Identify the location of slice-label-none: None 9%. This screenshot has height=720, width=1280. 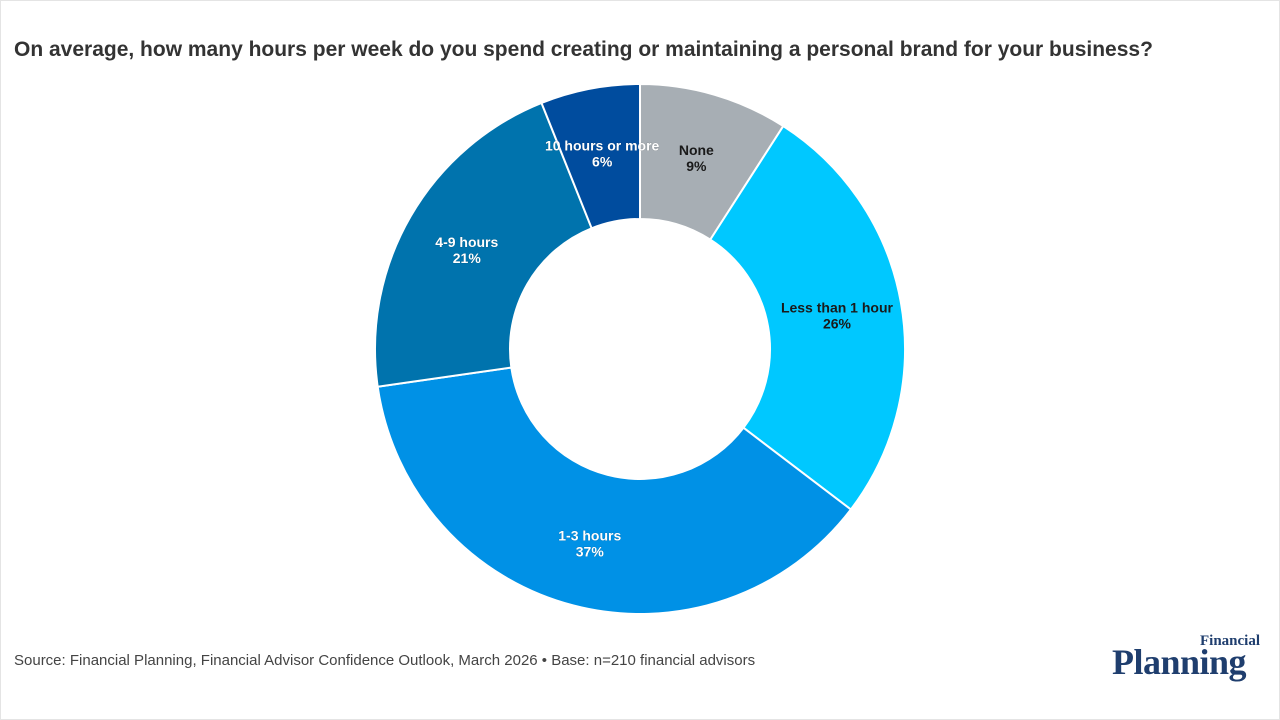
(696, 158).